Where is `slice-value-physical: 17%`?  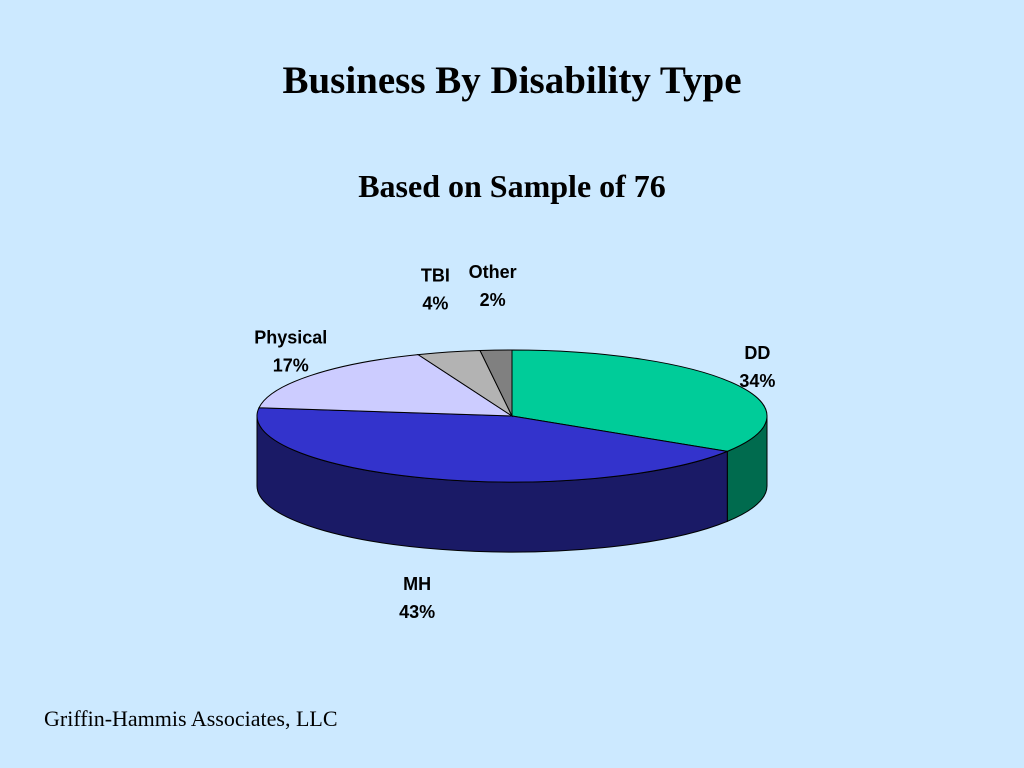
slice-value-physical: 17% is located at coordinates (291, 366).